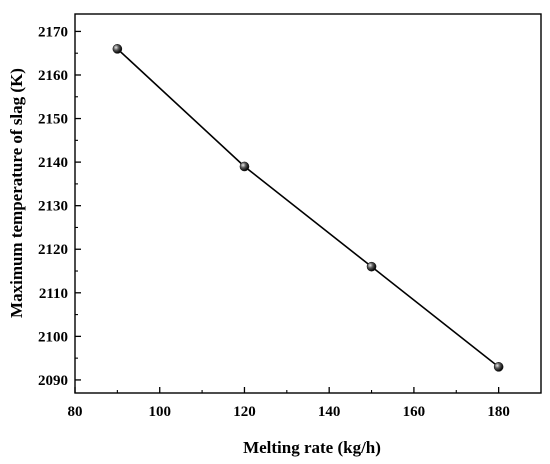 This screenshot has height=464, width=550. I want to click on y-tick-label: 2090, so click(53, 381).